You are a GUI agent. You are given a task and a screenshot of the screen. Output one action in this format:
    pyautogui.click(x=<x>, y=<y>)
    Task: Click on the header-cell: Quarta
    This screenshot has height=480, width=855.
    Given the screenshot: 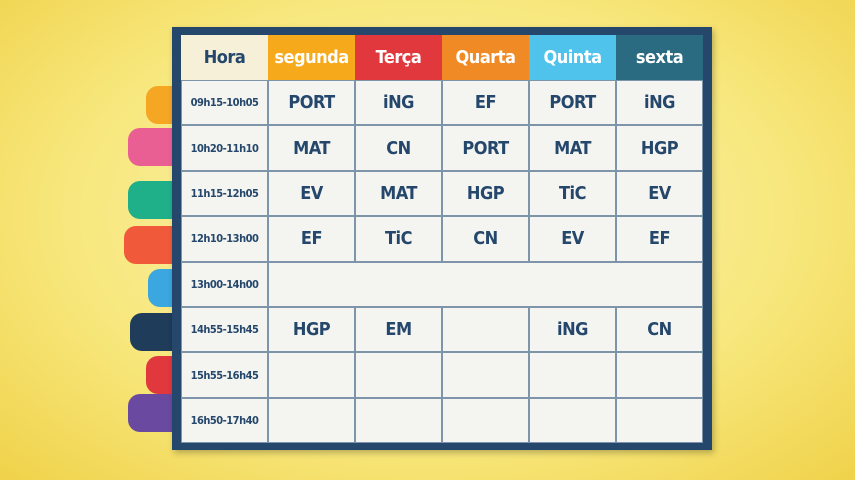 What is the action you would take?
    pyautogui.click(x=485, y=57)
    